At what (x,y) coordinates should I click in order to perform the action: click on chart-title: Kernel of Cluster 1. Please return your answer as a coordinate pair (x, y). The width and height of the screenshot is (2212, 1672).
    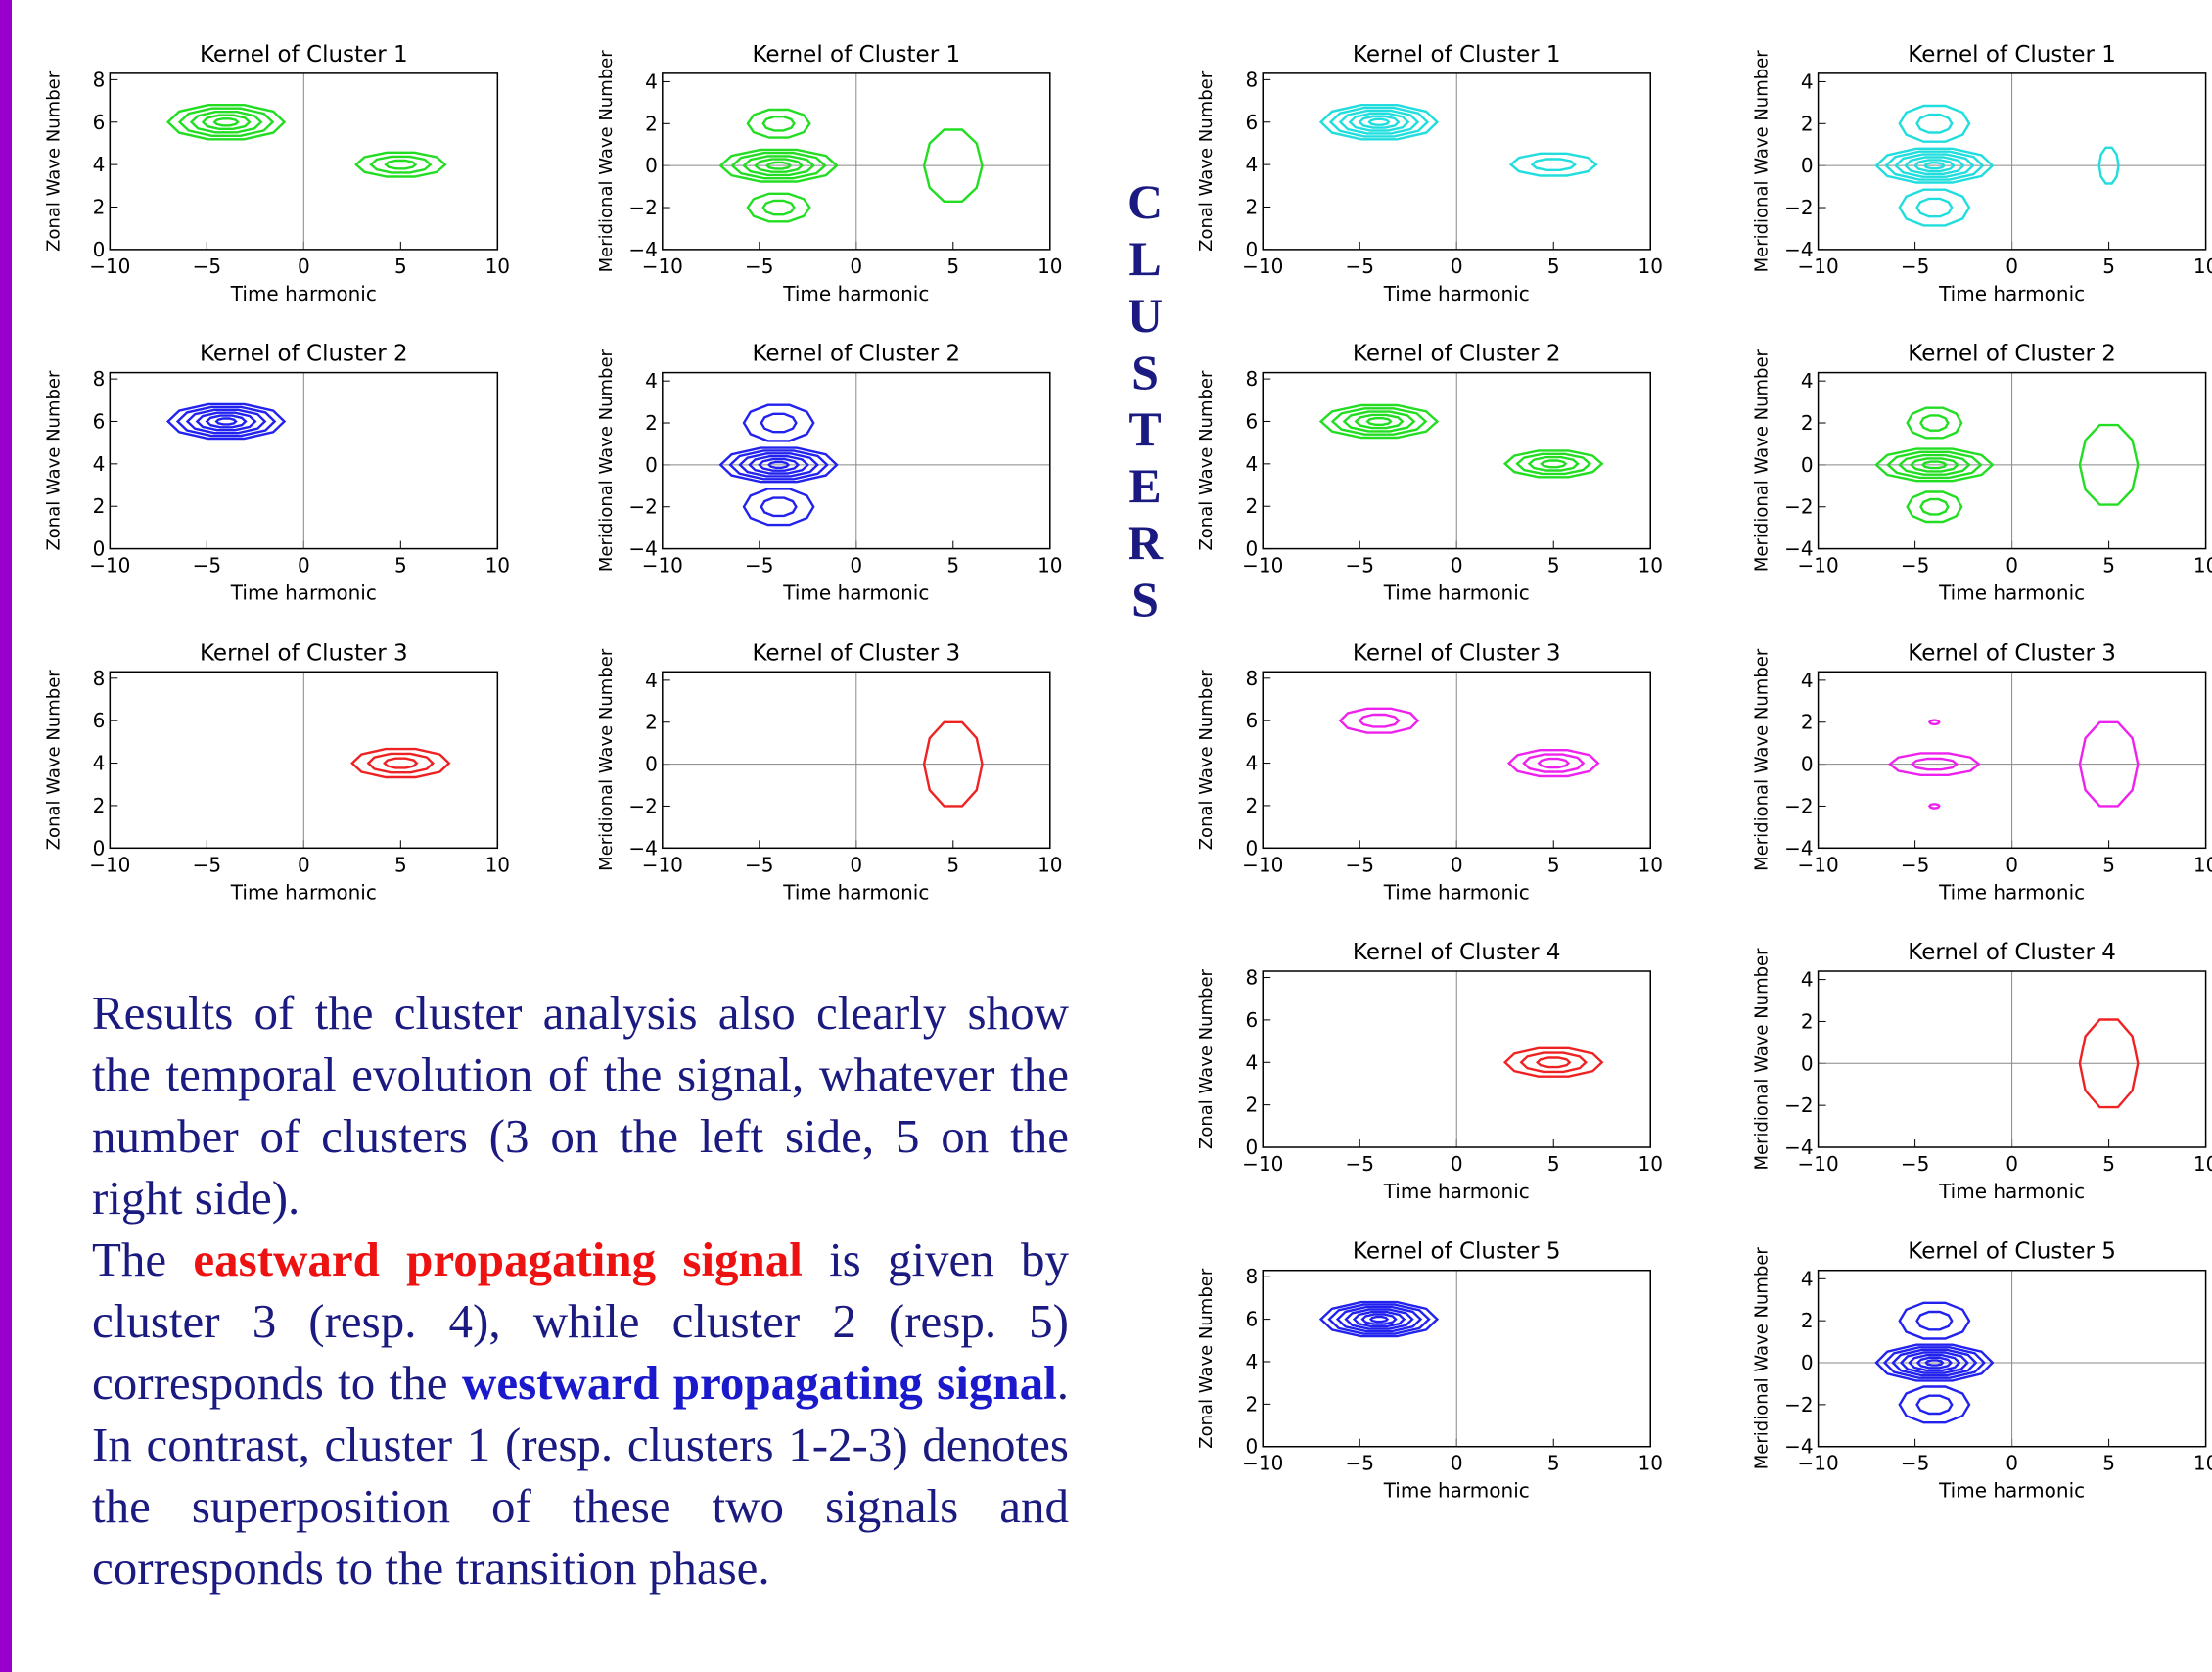
    Looking at the image, I should click on (2012, 55).